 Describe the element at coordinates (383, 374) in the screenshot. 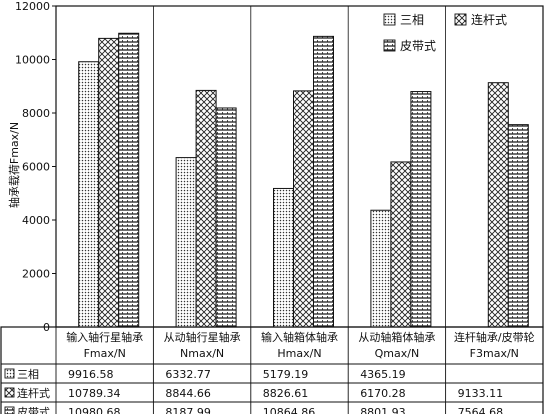

I see `table-cell-value: 4365.19` at that location.